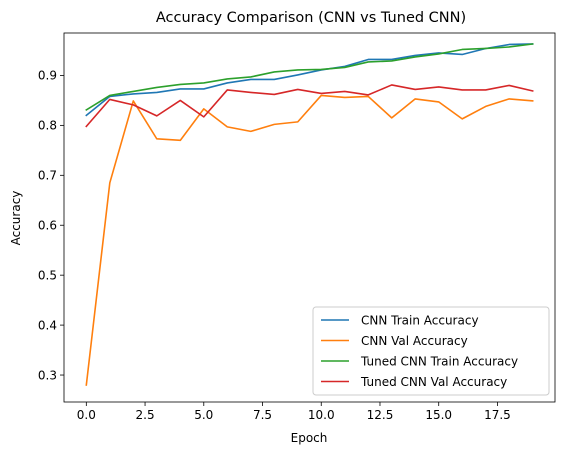  Describe the element at coordinates (16, 218) in the screenshot. I see `y-axis-label: Accuracy` at that location.